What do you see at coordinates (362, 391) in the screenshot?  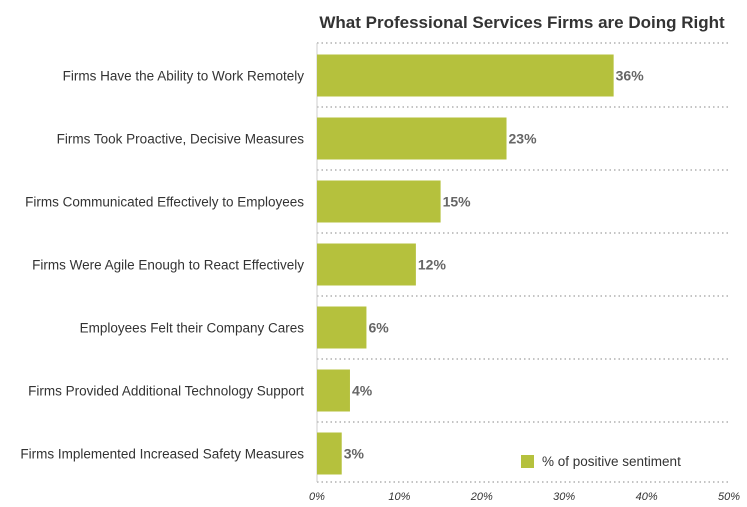 I see `value-label: 4%` at bounding box center [362, 391].